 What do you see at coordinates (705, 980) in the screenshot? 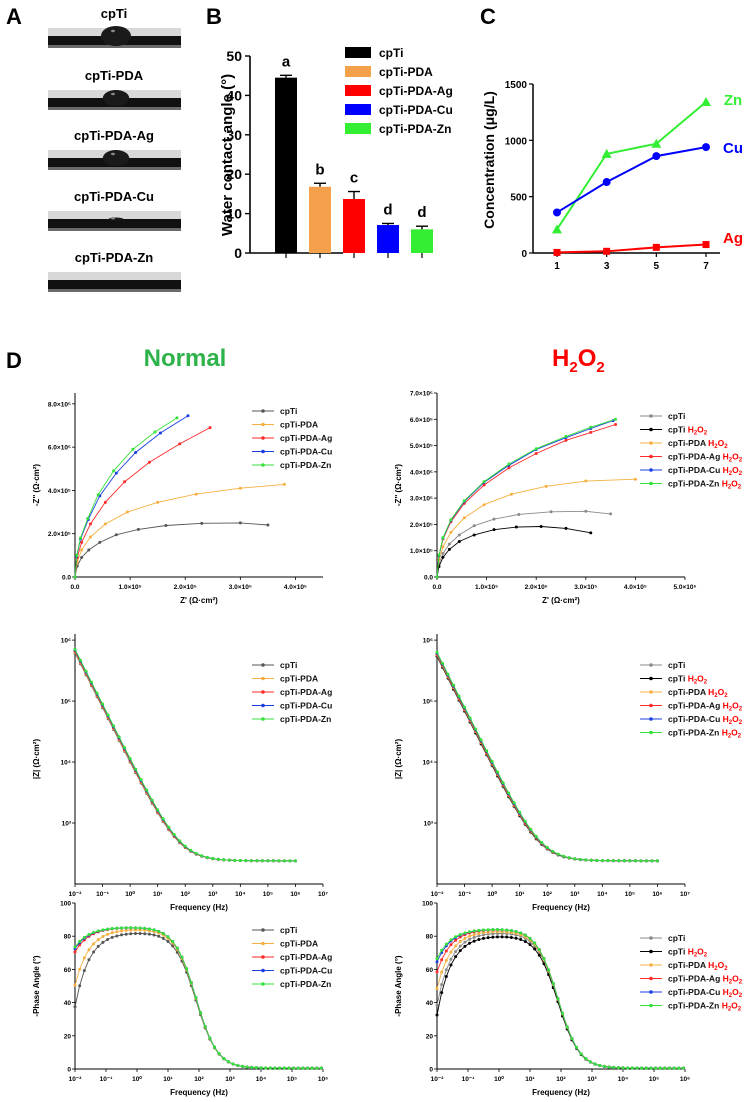
I see `legend-label: cpTi-PDA-Ag H2O2` at bounding box center [705, 980].